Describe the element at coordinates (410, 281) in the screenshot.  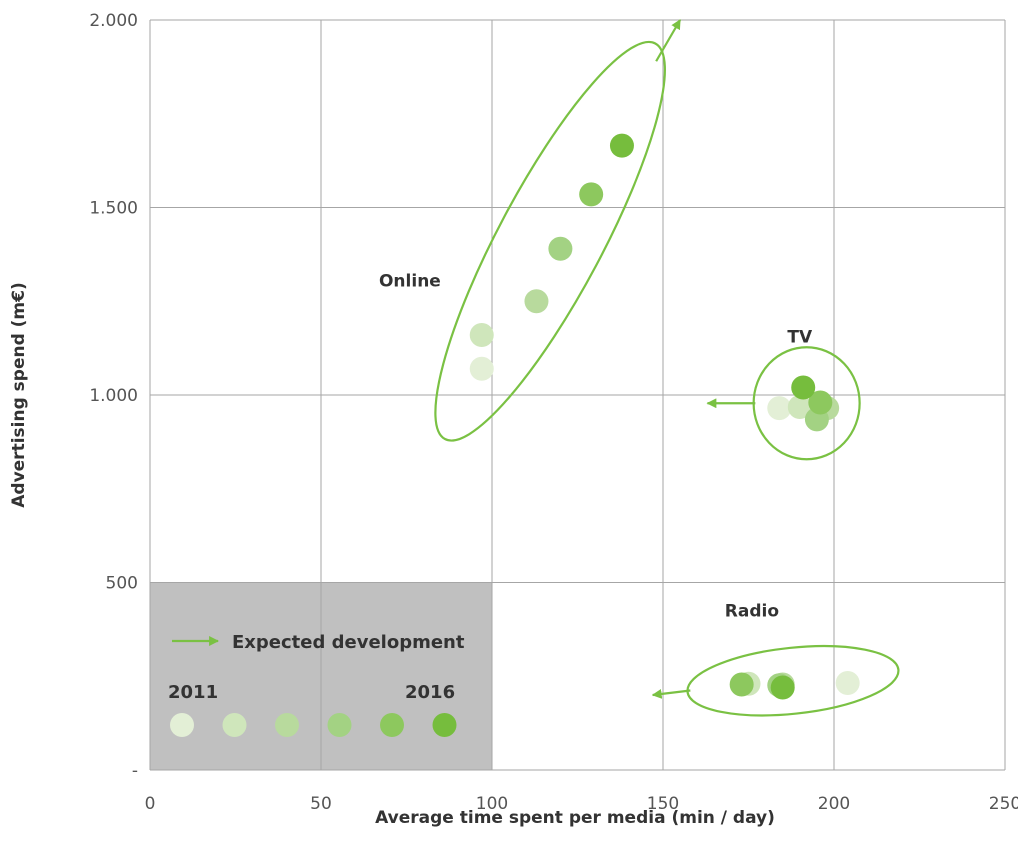
I see `series-label-online: Online` at that location.